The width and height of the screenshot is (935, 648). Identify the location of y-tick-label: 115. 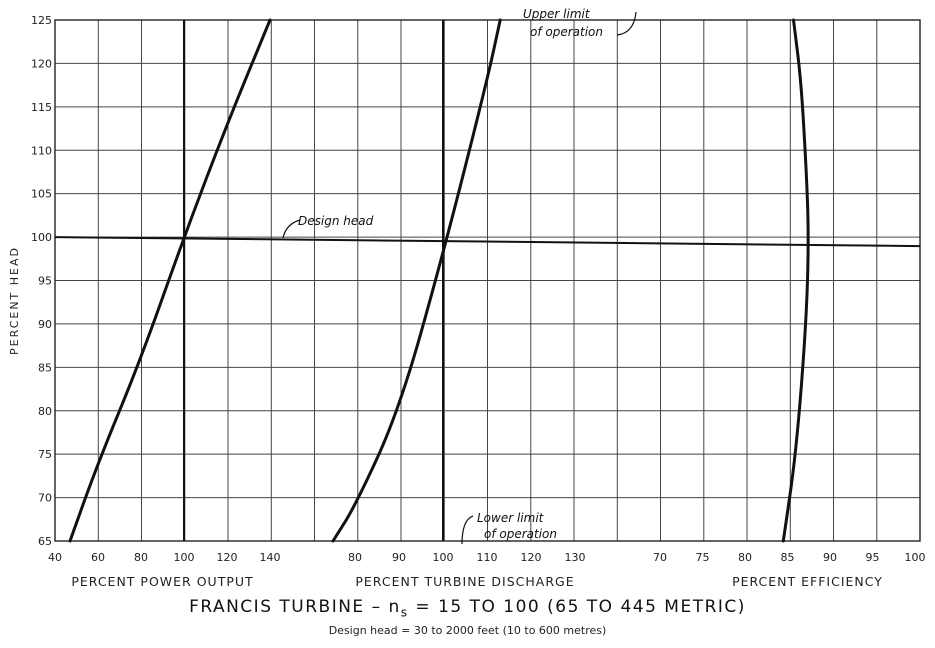
(41, 107).